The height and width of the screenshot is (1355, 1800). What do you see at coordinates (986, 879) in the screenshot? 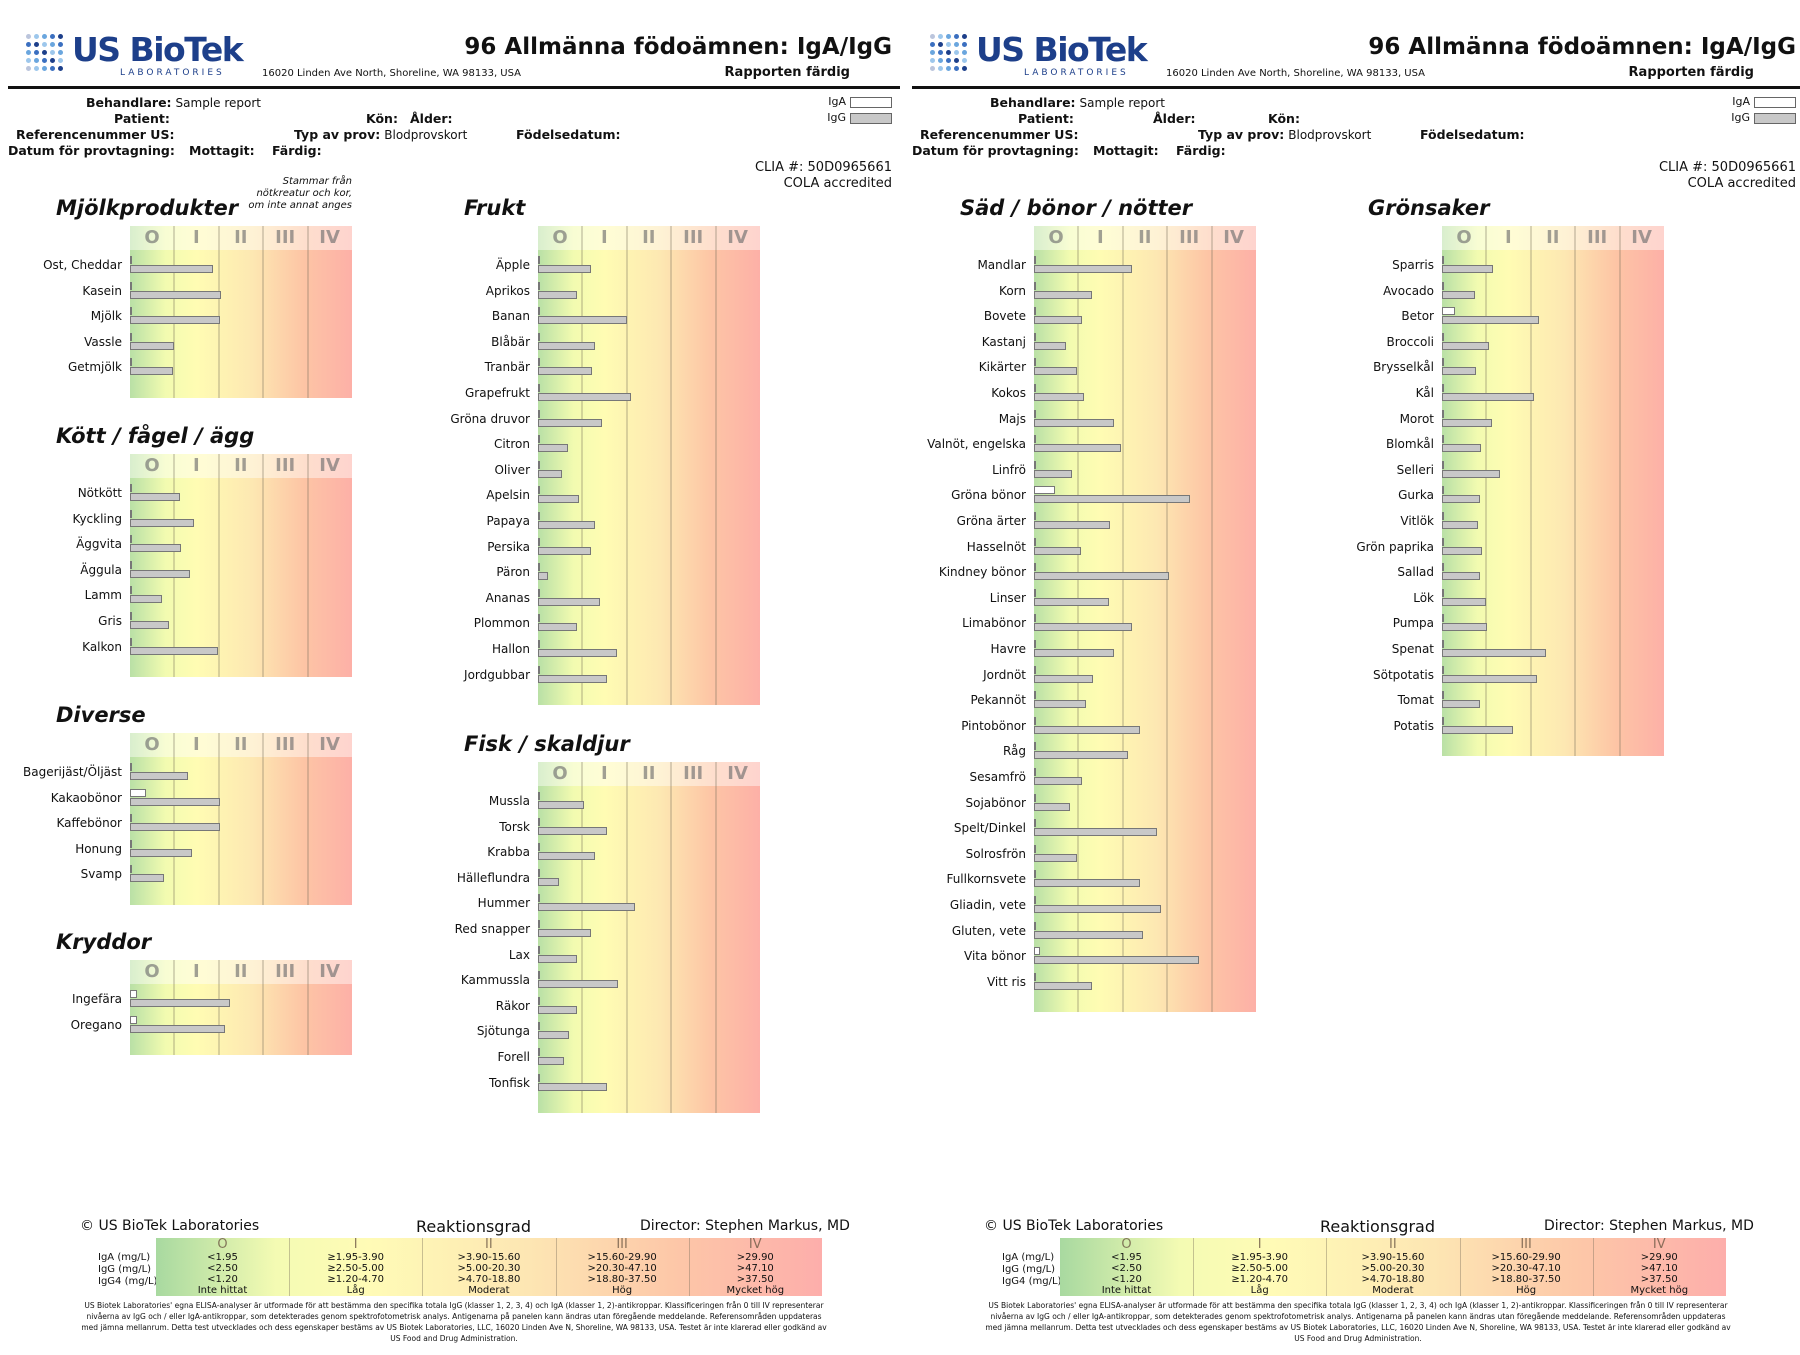
I see `food-label: Fullkornsvete` at bounding box center [986, 879].